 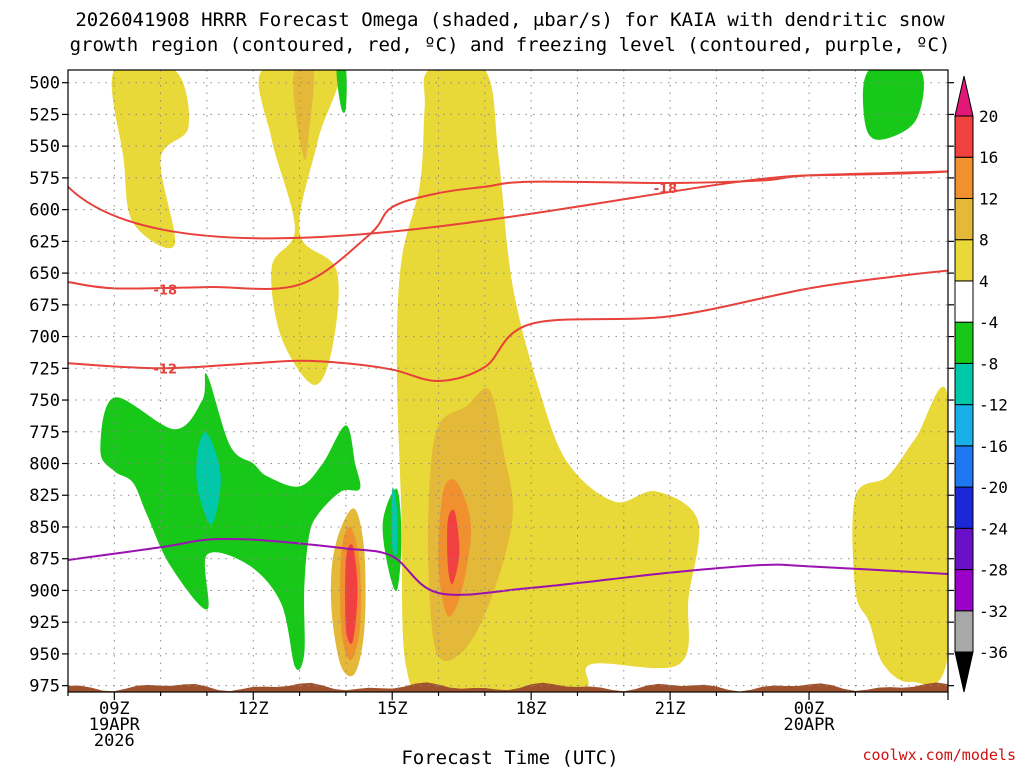 What do you see at coordinates (44, 306) in the screenshot?
I see `y-tick-label: 675` at bounding box center [44, 306].